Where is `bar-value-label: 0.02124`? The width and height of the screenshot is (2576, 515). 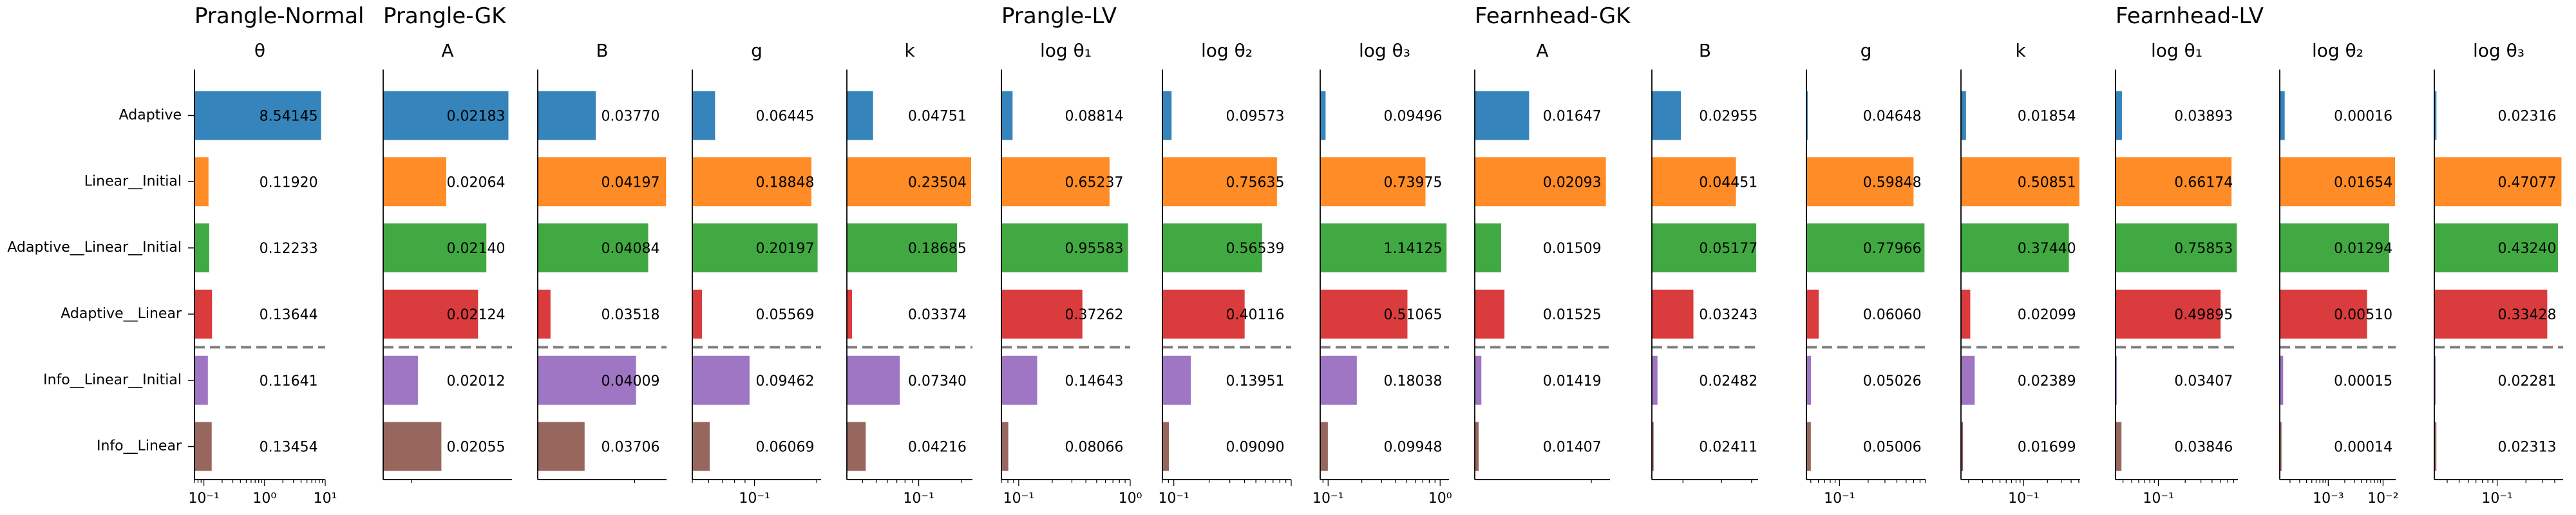 bar-value-label: 0.02124 is located at coordinates (477, 315).